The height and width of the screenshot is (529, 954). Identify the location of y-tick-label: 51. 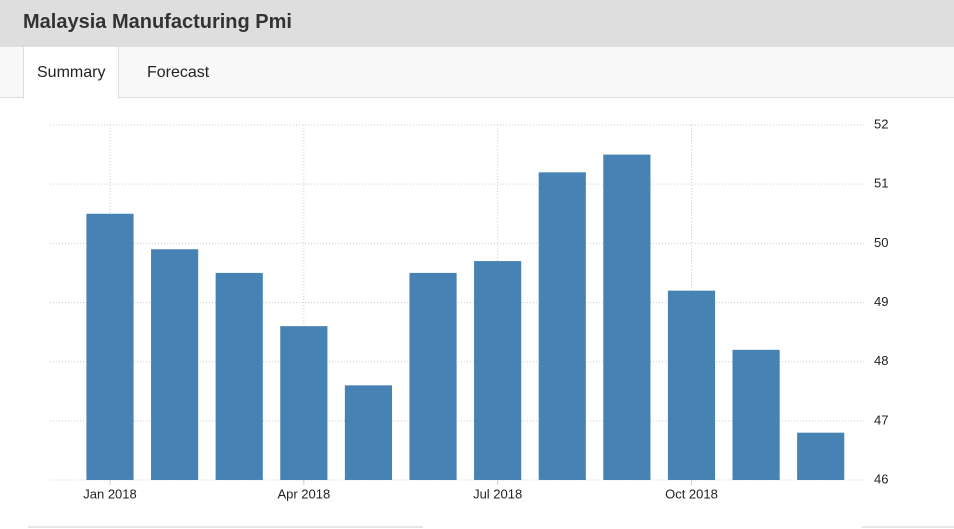
(881, 183).